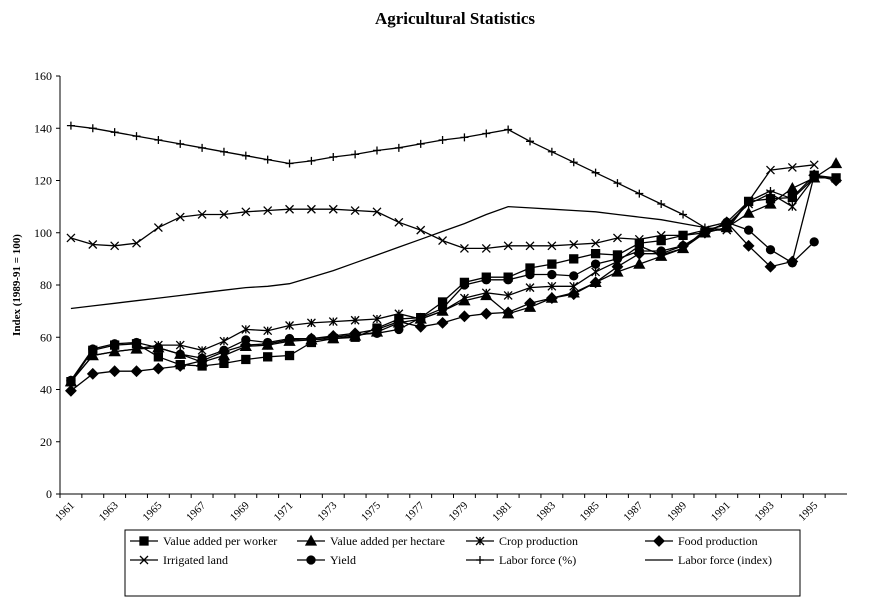 The image size is (875, 604). What do you see at coordinates (343, 560) in the screenshot?
I see `legend-label: Yield` at bounding box center [343, 560].